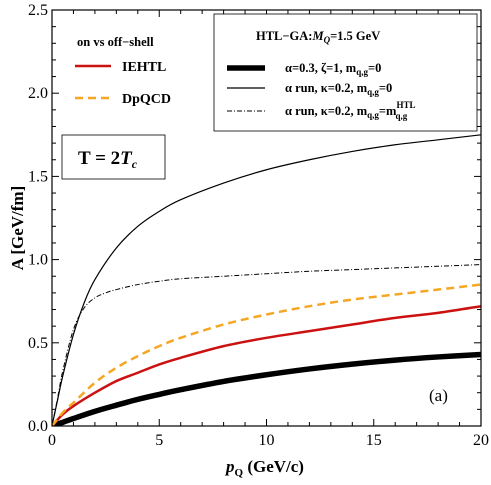  I want to click on temperature-box: T = 2Tc, so click(113, 157).